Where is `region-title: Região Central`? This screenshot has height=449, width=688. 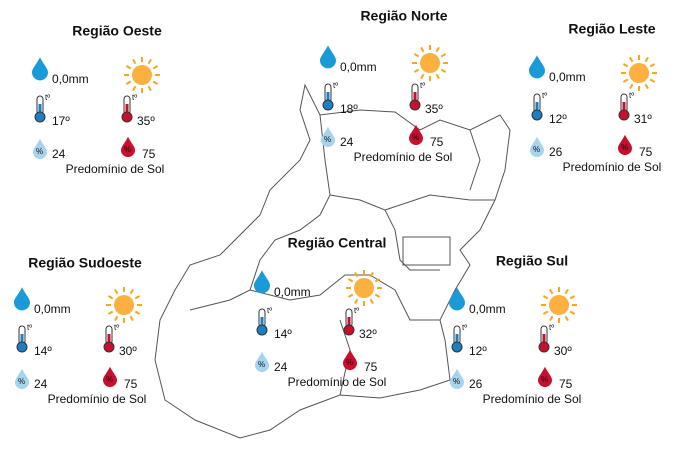 region-title: Região Central is located at coordinates (337, 243).